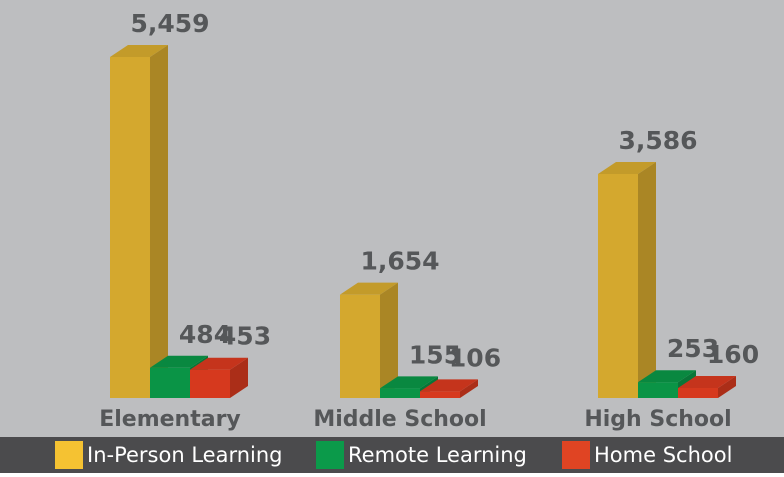  What do you see at coordinates (245, 336) in the screenshot?
I see `value-label: 453` at bounding box center [245, 336].